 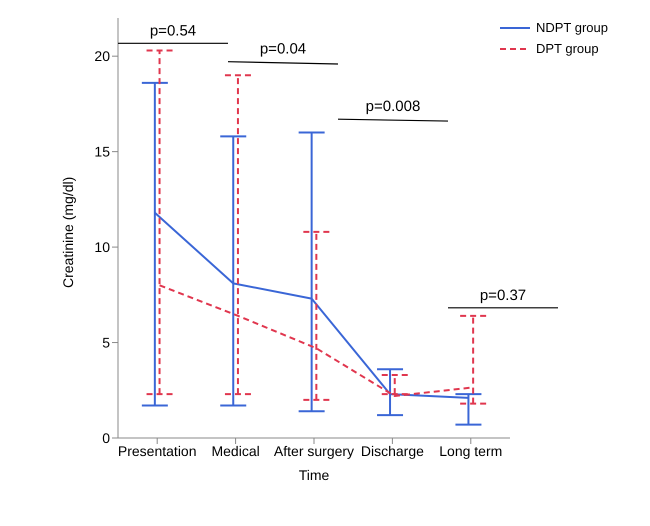 I want to click on x-tick-label: Presentation, so click(x=157, y=450).